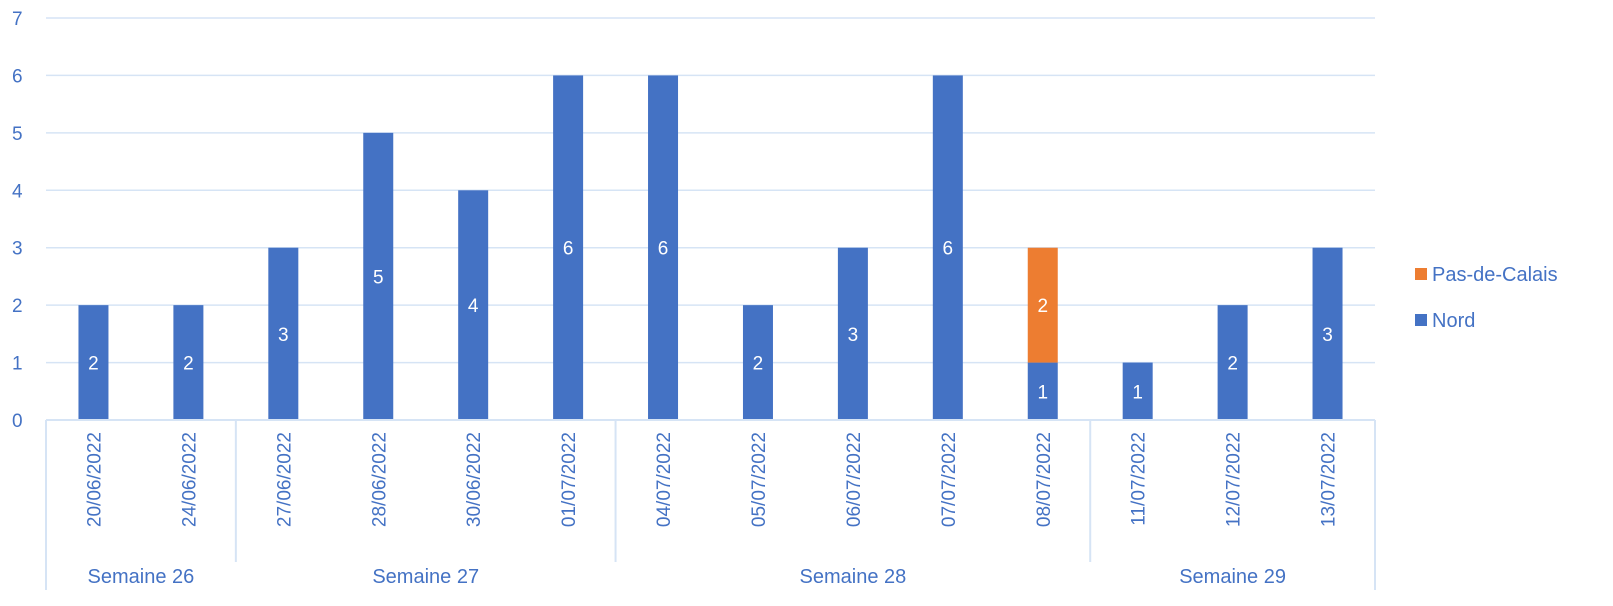 Image resolution: width=1613 pixels, height=606 pixels. I want to click on data-label: 4, so click(473, 306).